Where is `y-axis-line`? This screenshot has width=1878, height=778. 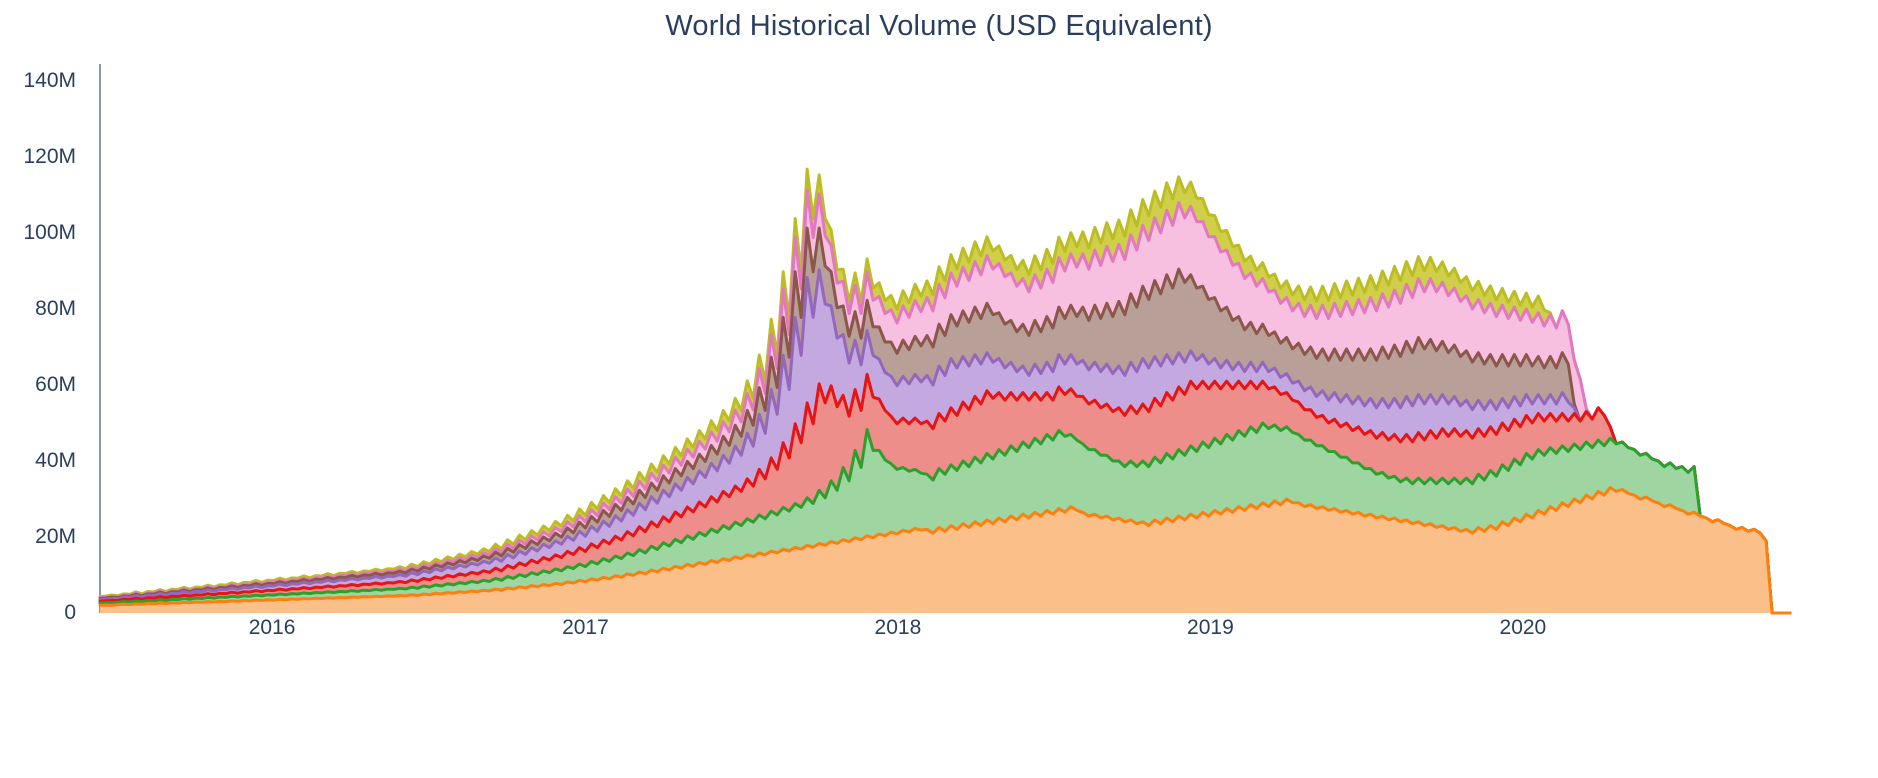
y-axis-line is located at coordinates (100, 338).